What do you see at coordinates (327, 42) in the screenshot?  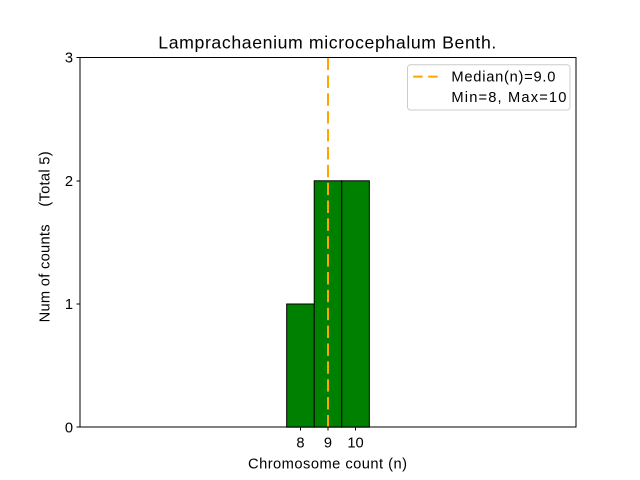 I see `svg-text:Lamprachaenium microcephalum B: Lamprachaenium microcephalum Benth.` at bounding box center [327, 42].